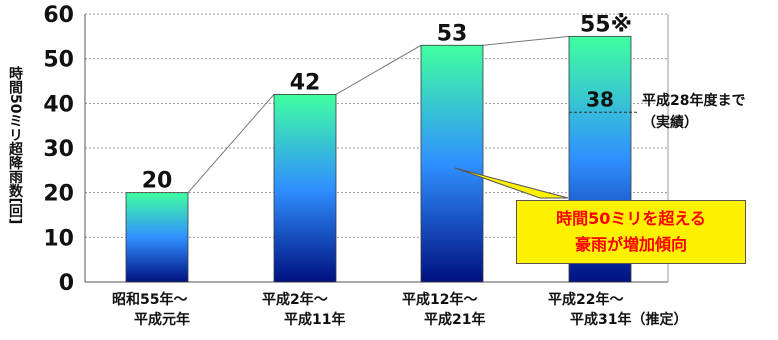 The image size is (778, 340). What do you see at coordinates (315, 320) in the screenshot?
I see `x-category-line2: 平成11年` at bounding box center [315, 320].